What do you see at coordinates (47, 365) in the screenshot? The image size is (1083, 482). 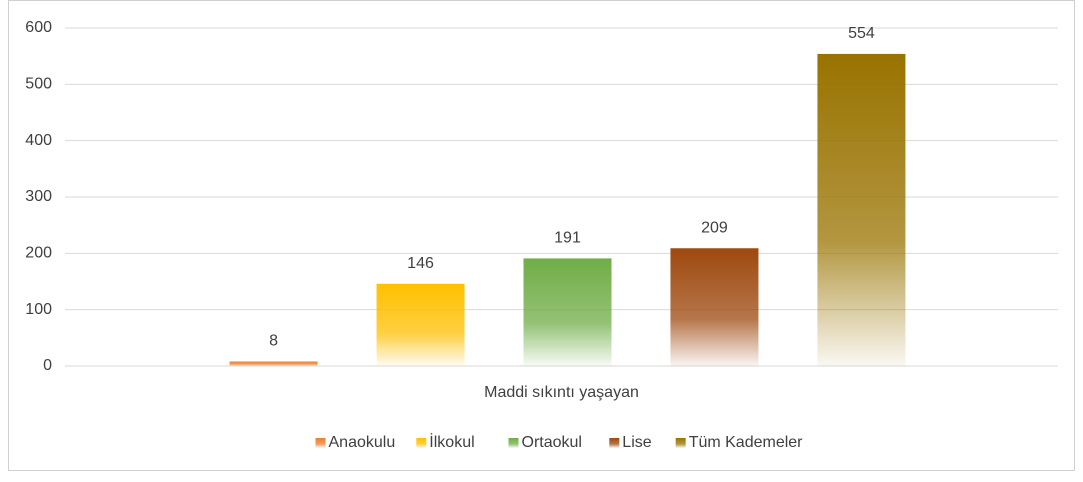 I see `y-tick-label: 0` at bounding box center [47, 365].